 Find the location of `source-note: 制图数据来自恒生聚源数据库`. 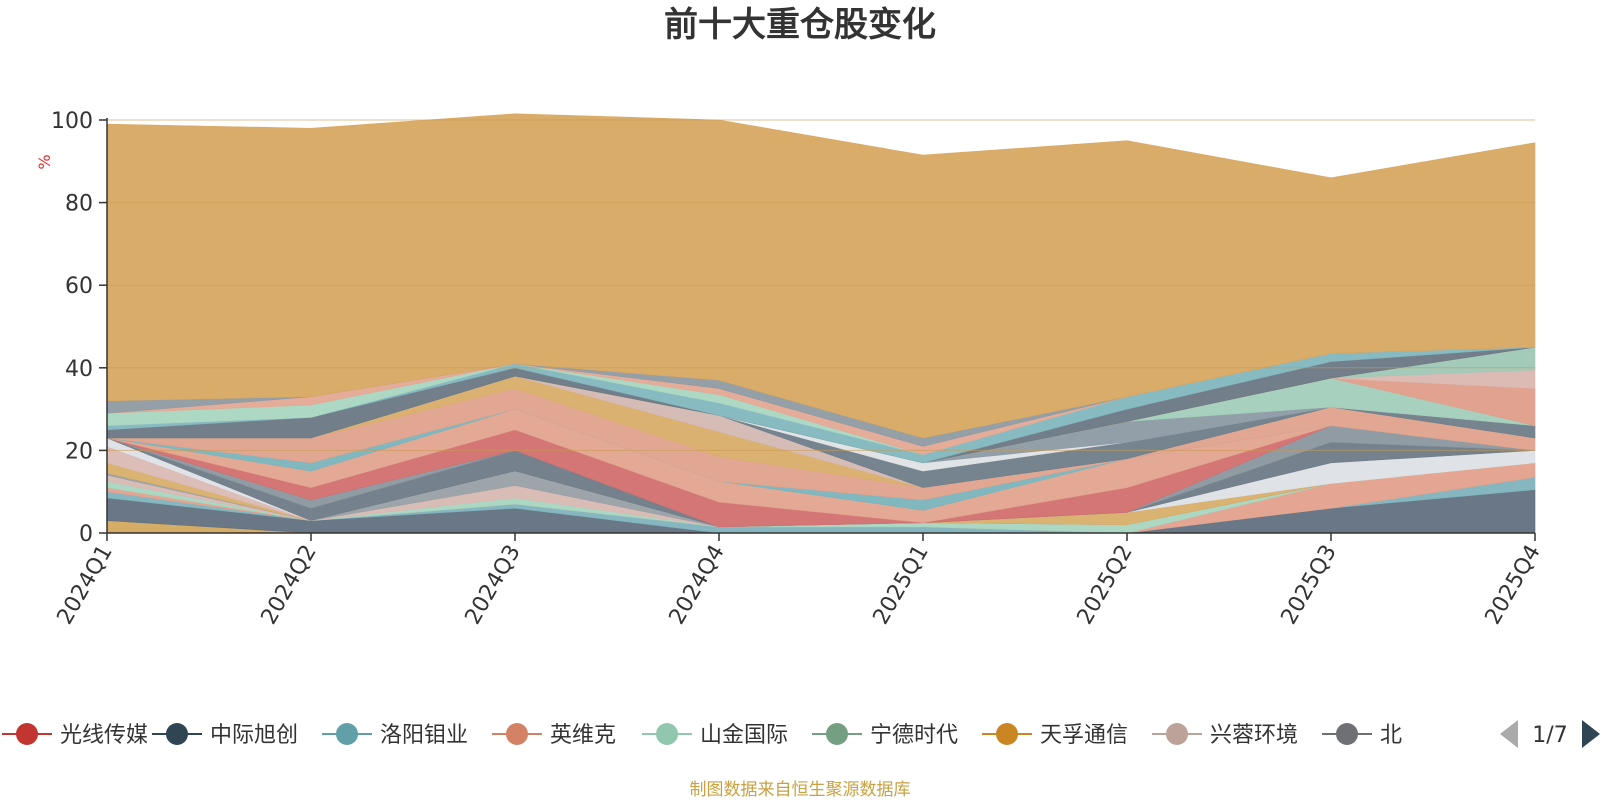

source-note: 制图数据来自恒生聚源数据库 is located at coordinates (800, 790).